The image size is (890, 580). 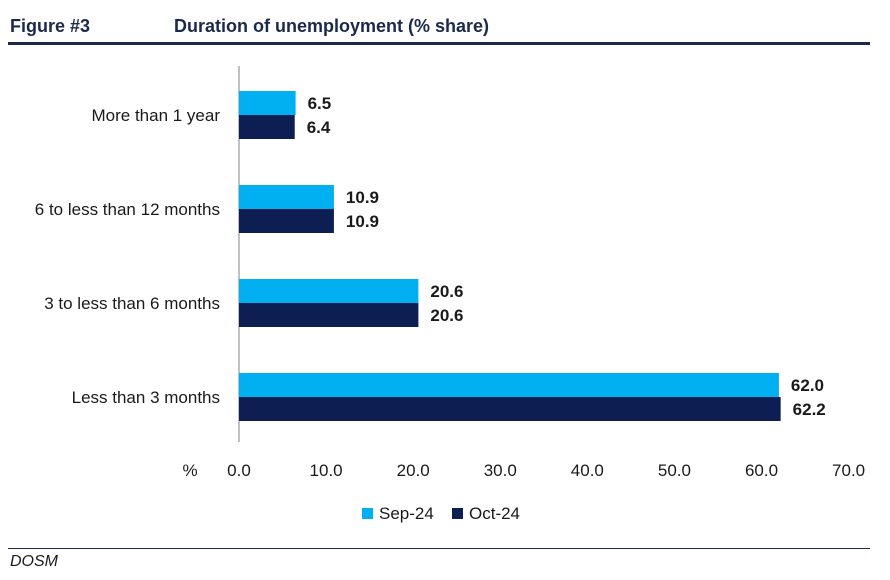 I want to click on category-label: 3 to less than 6 months, so click(x=132, y=303).